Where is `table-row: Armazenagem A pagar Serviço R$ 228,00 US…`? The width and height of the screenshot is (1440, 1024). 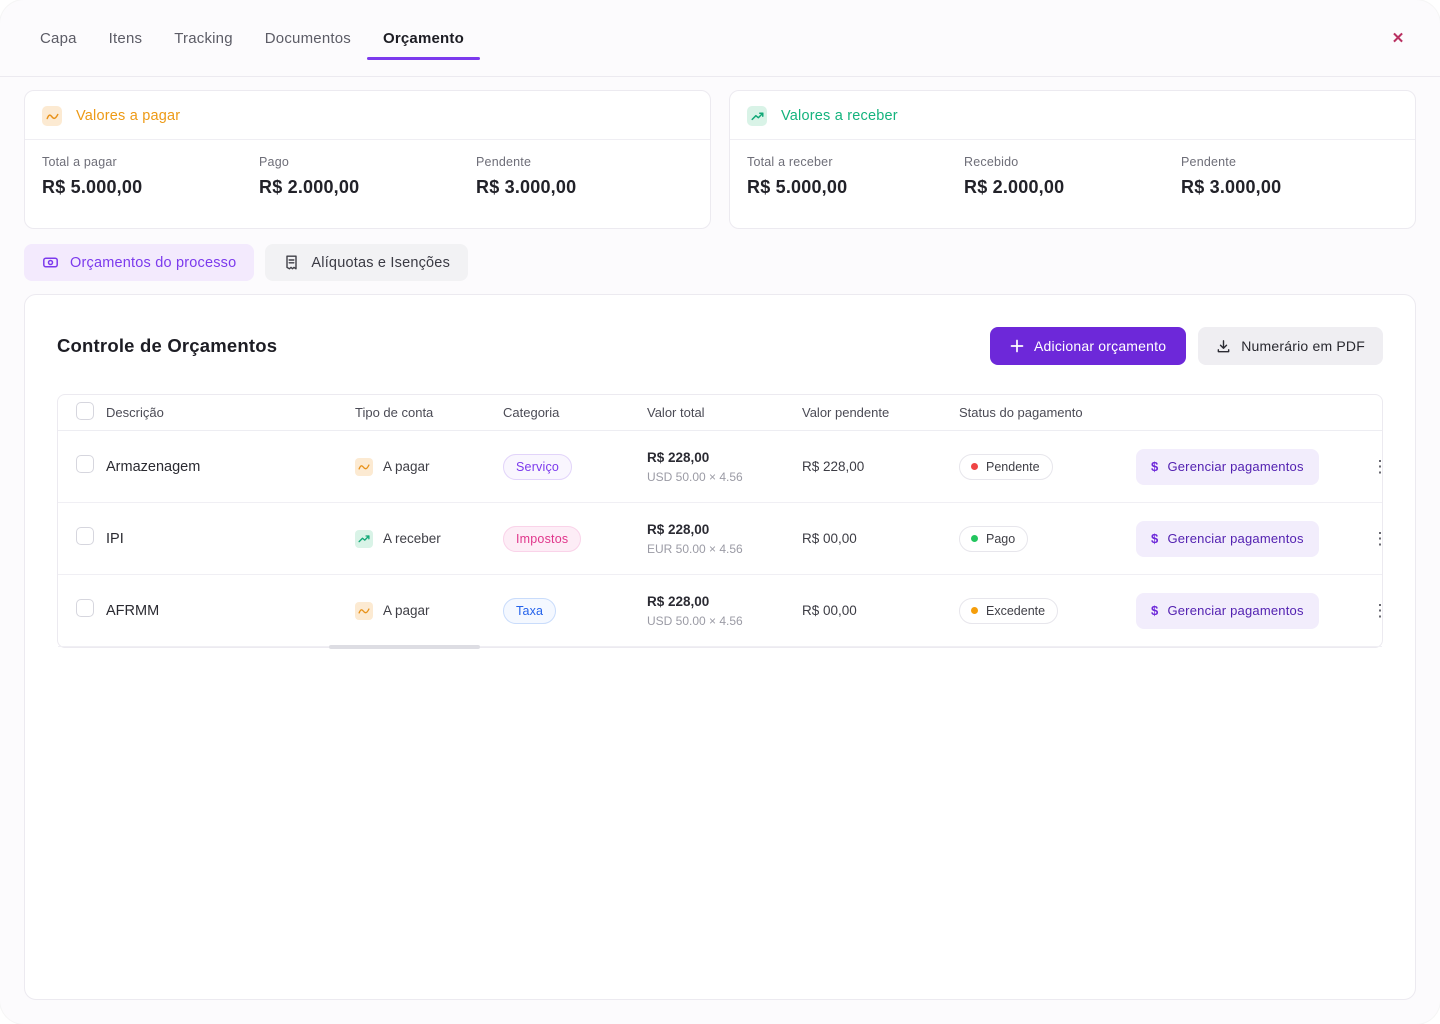
table-row: Armazenagem A pagar Serviço R$ 228,00 US… is located at coordinates (723, 467).